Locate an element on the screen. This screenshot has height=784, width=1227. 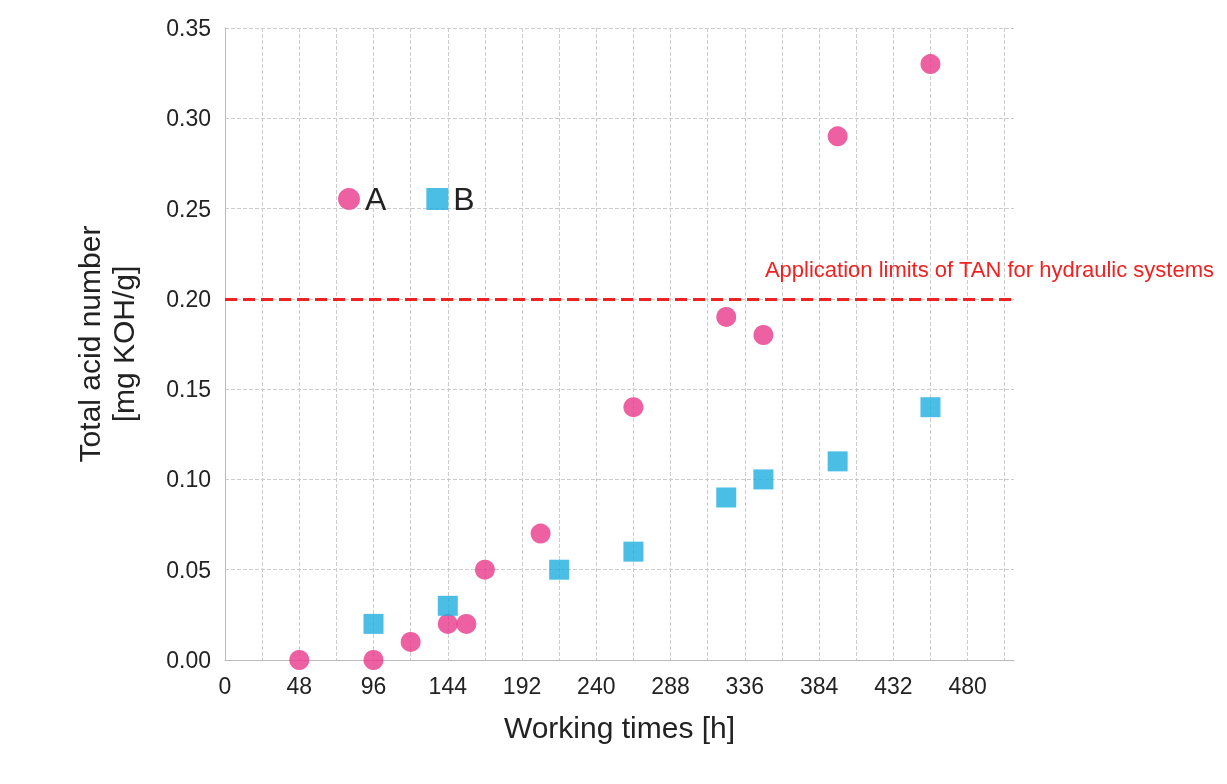
x-tick-label: 144 is located at coordinates (448, 685).